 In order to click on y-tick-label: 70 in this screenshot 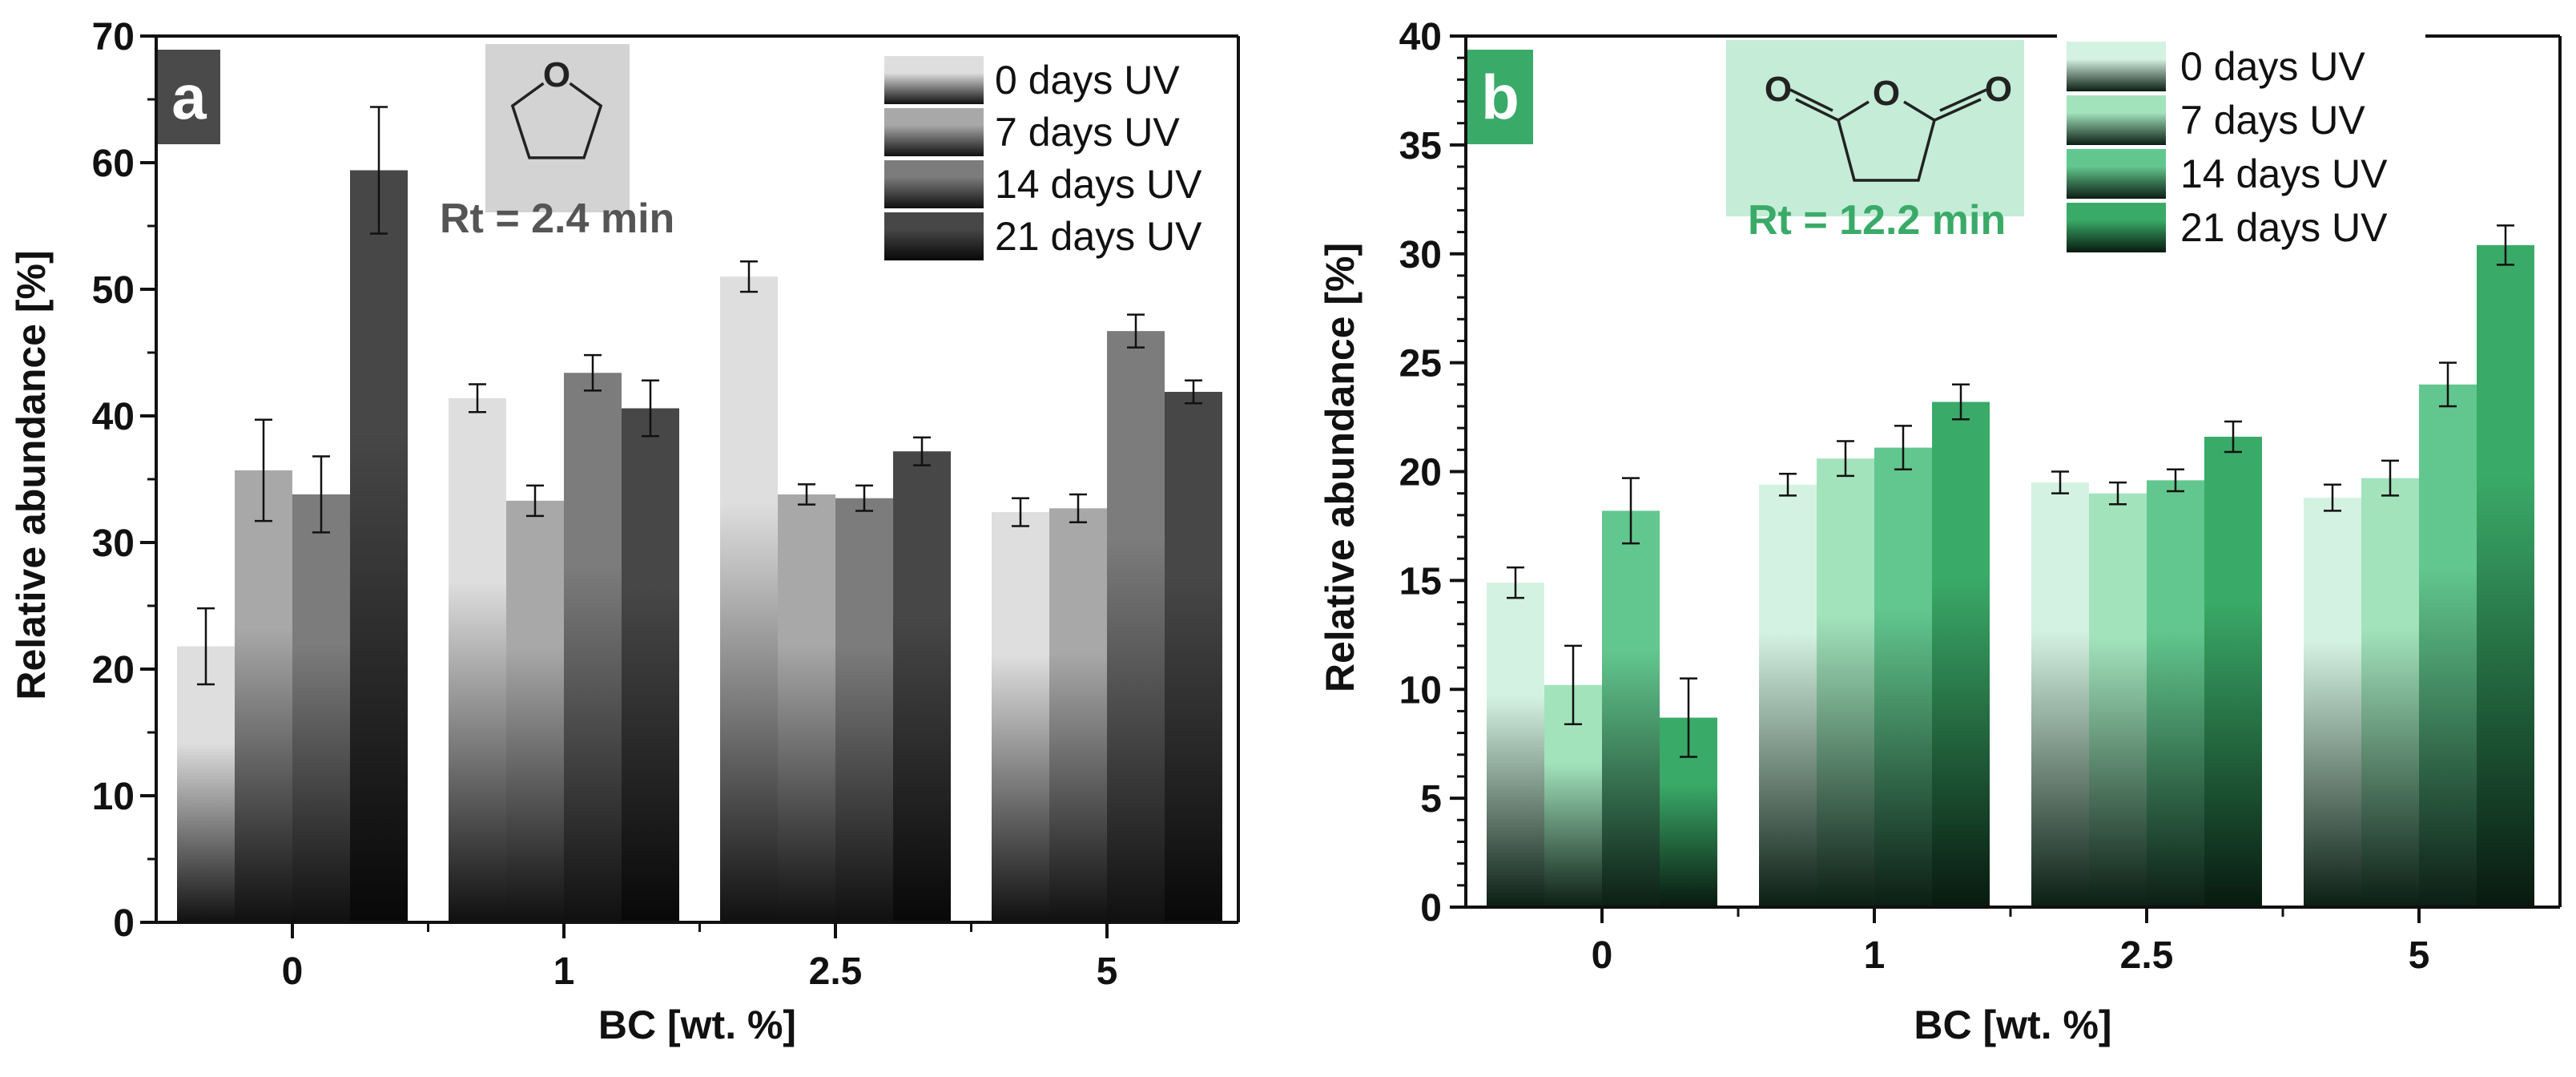, I will do `click(113, 37)`.